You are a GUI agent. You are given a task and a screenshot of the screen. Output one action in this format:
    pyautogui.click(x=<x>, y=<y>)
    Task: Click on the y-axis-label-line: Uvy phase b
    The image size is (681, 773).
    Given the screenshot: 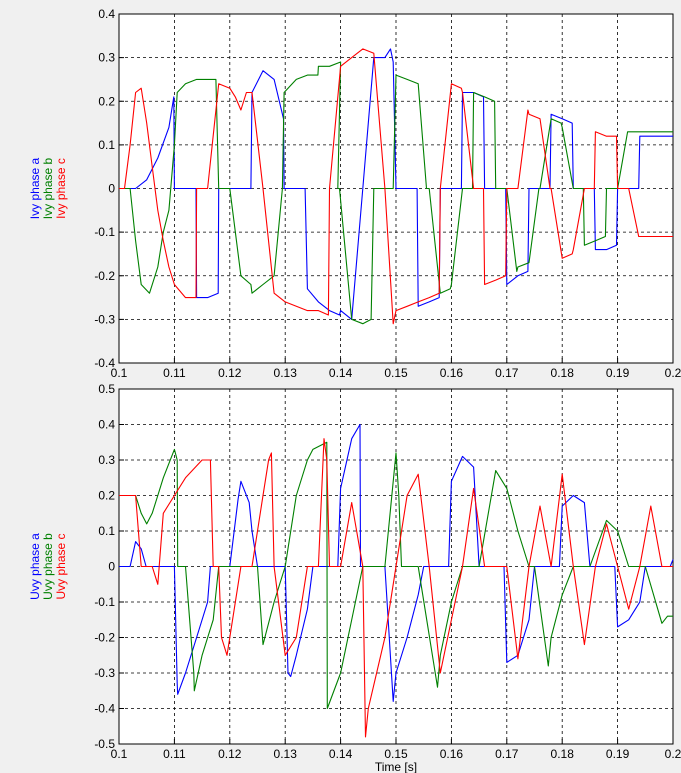 What is the action you would take?
    pyautogui.click(x=48, y=566)
    